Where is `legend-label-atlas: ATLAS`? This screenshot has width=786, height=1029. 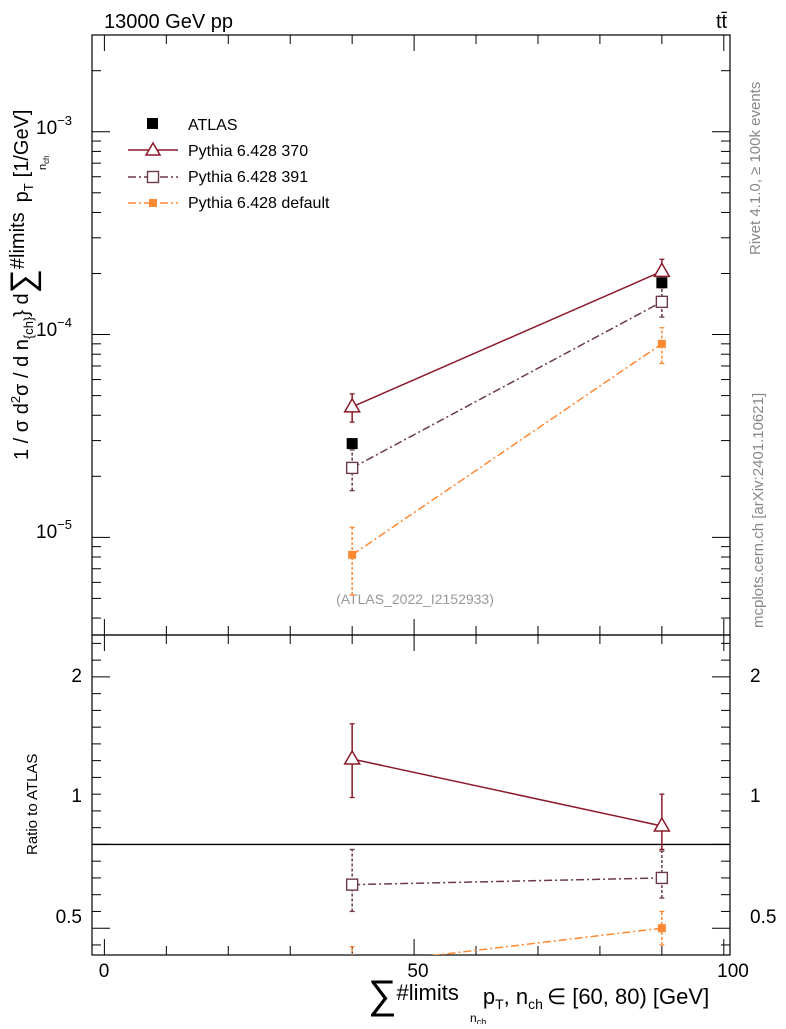 legend-label-atlas: ATLAS is located at coordinates (213, 125).